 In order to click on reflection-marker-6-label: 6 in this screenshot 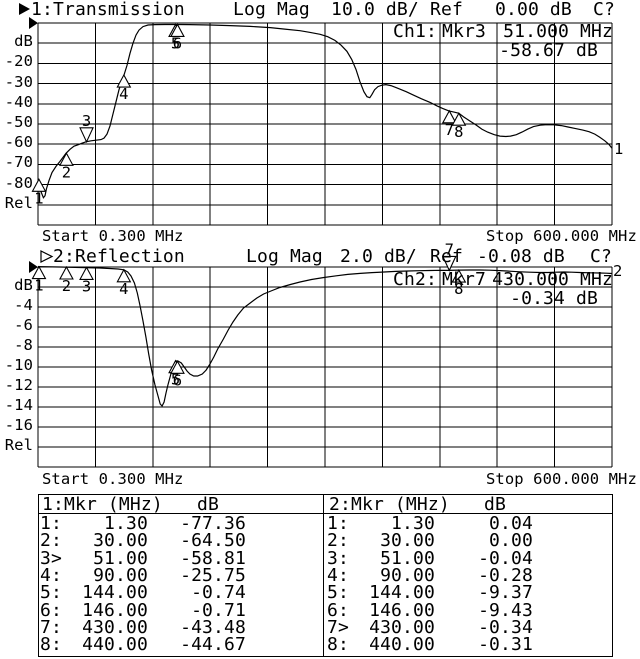, I will do `click(177, 380)`.